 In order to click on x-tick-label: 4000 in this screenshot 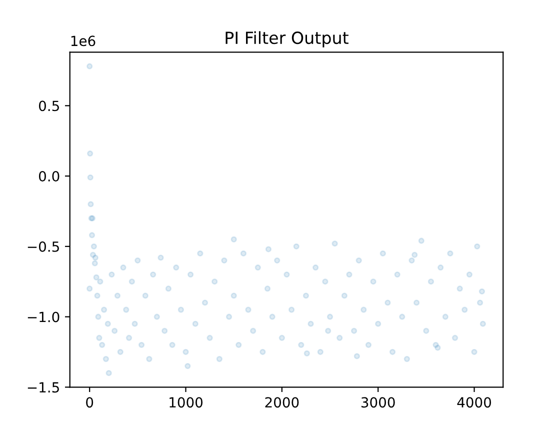, I will do `click(474, 402)`.